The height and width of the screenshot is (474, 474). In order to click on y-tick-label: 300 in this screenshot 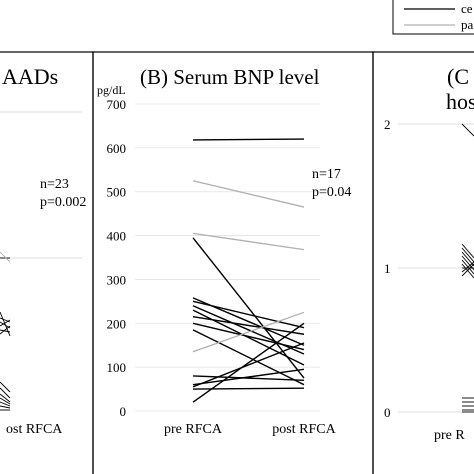, I will do `click(117, 279)`.